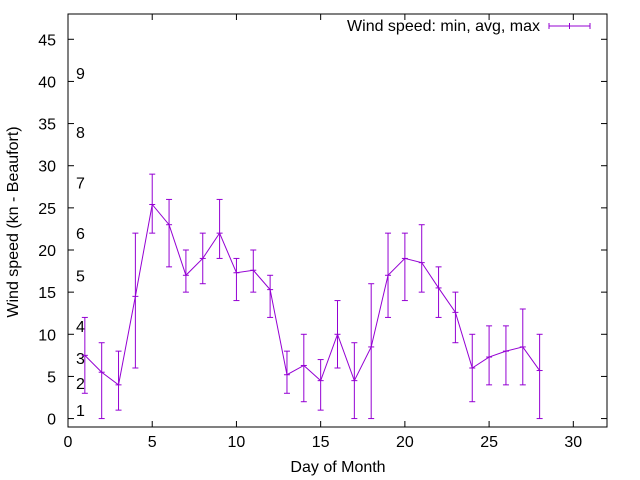 The height and width of the screenshot is (480, 640). Describe the element at coordinates (47, 82) in the screenshot. I see `y-tick-label: 40` at that location.